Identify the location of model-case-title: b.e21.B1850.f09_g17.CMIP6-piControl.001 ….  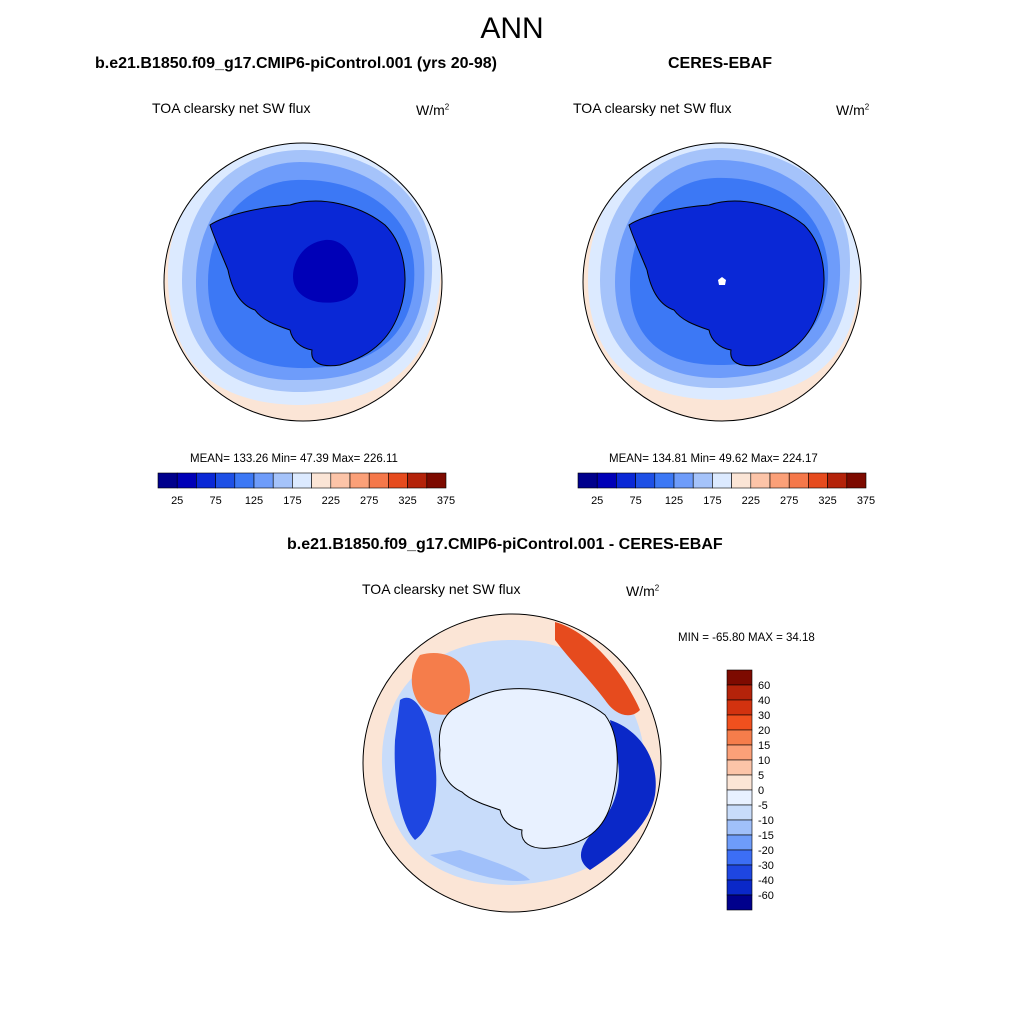
(296, 63).